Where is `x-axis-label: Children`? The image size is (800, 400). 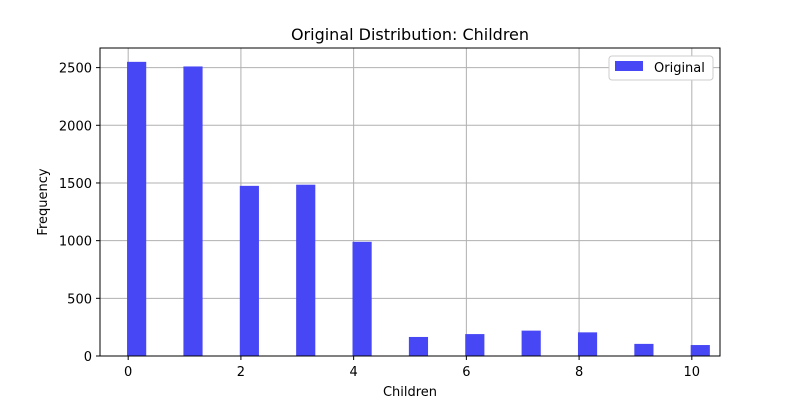 x-axis-label: Children is located at coordinates (410, 392).